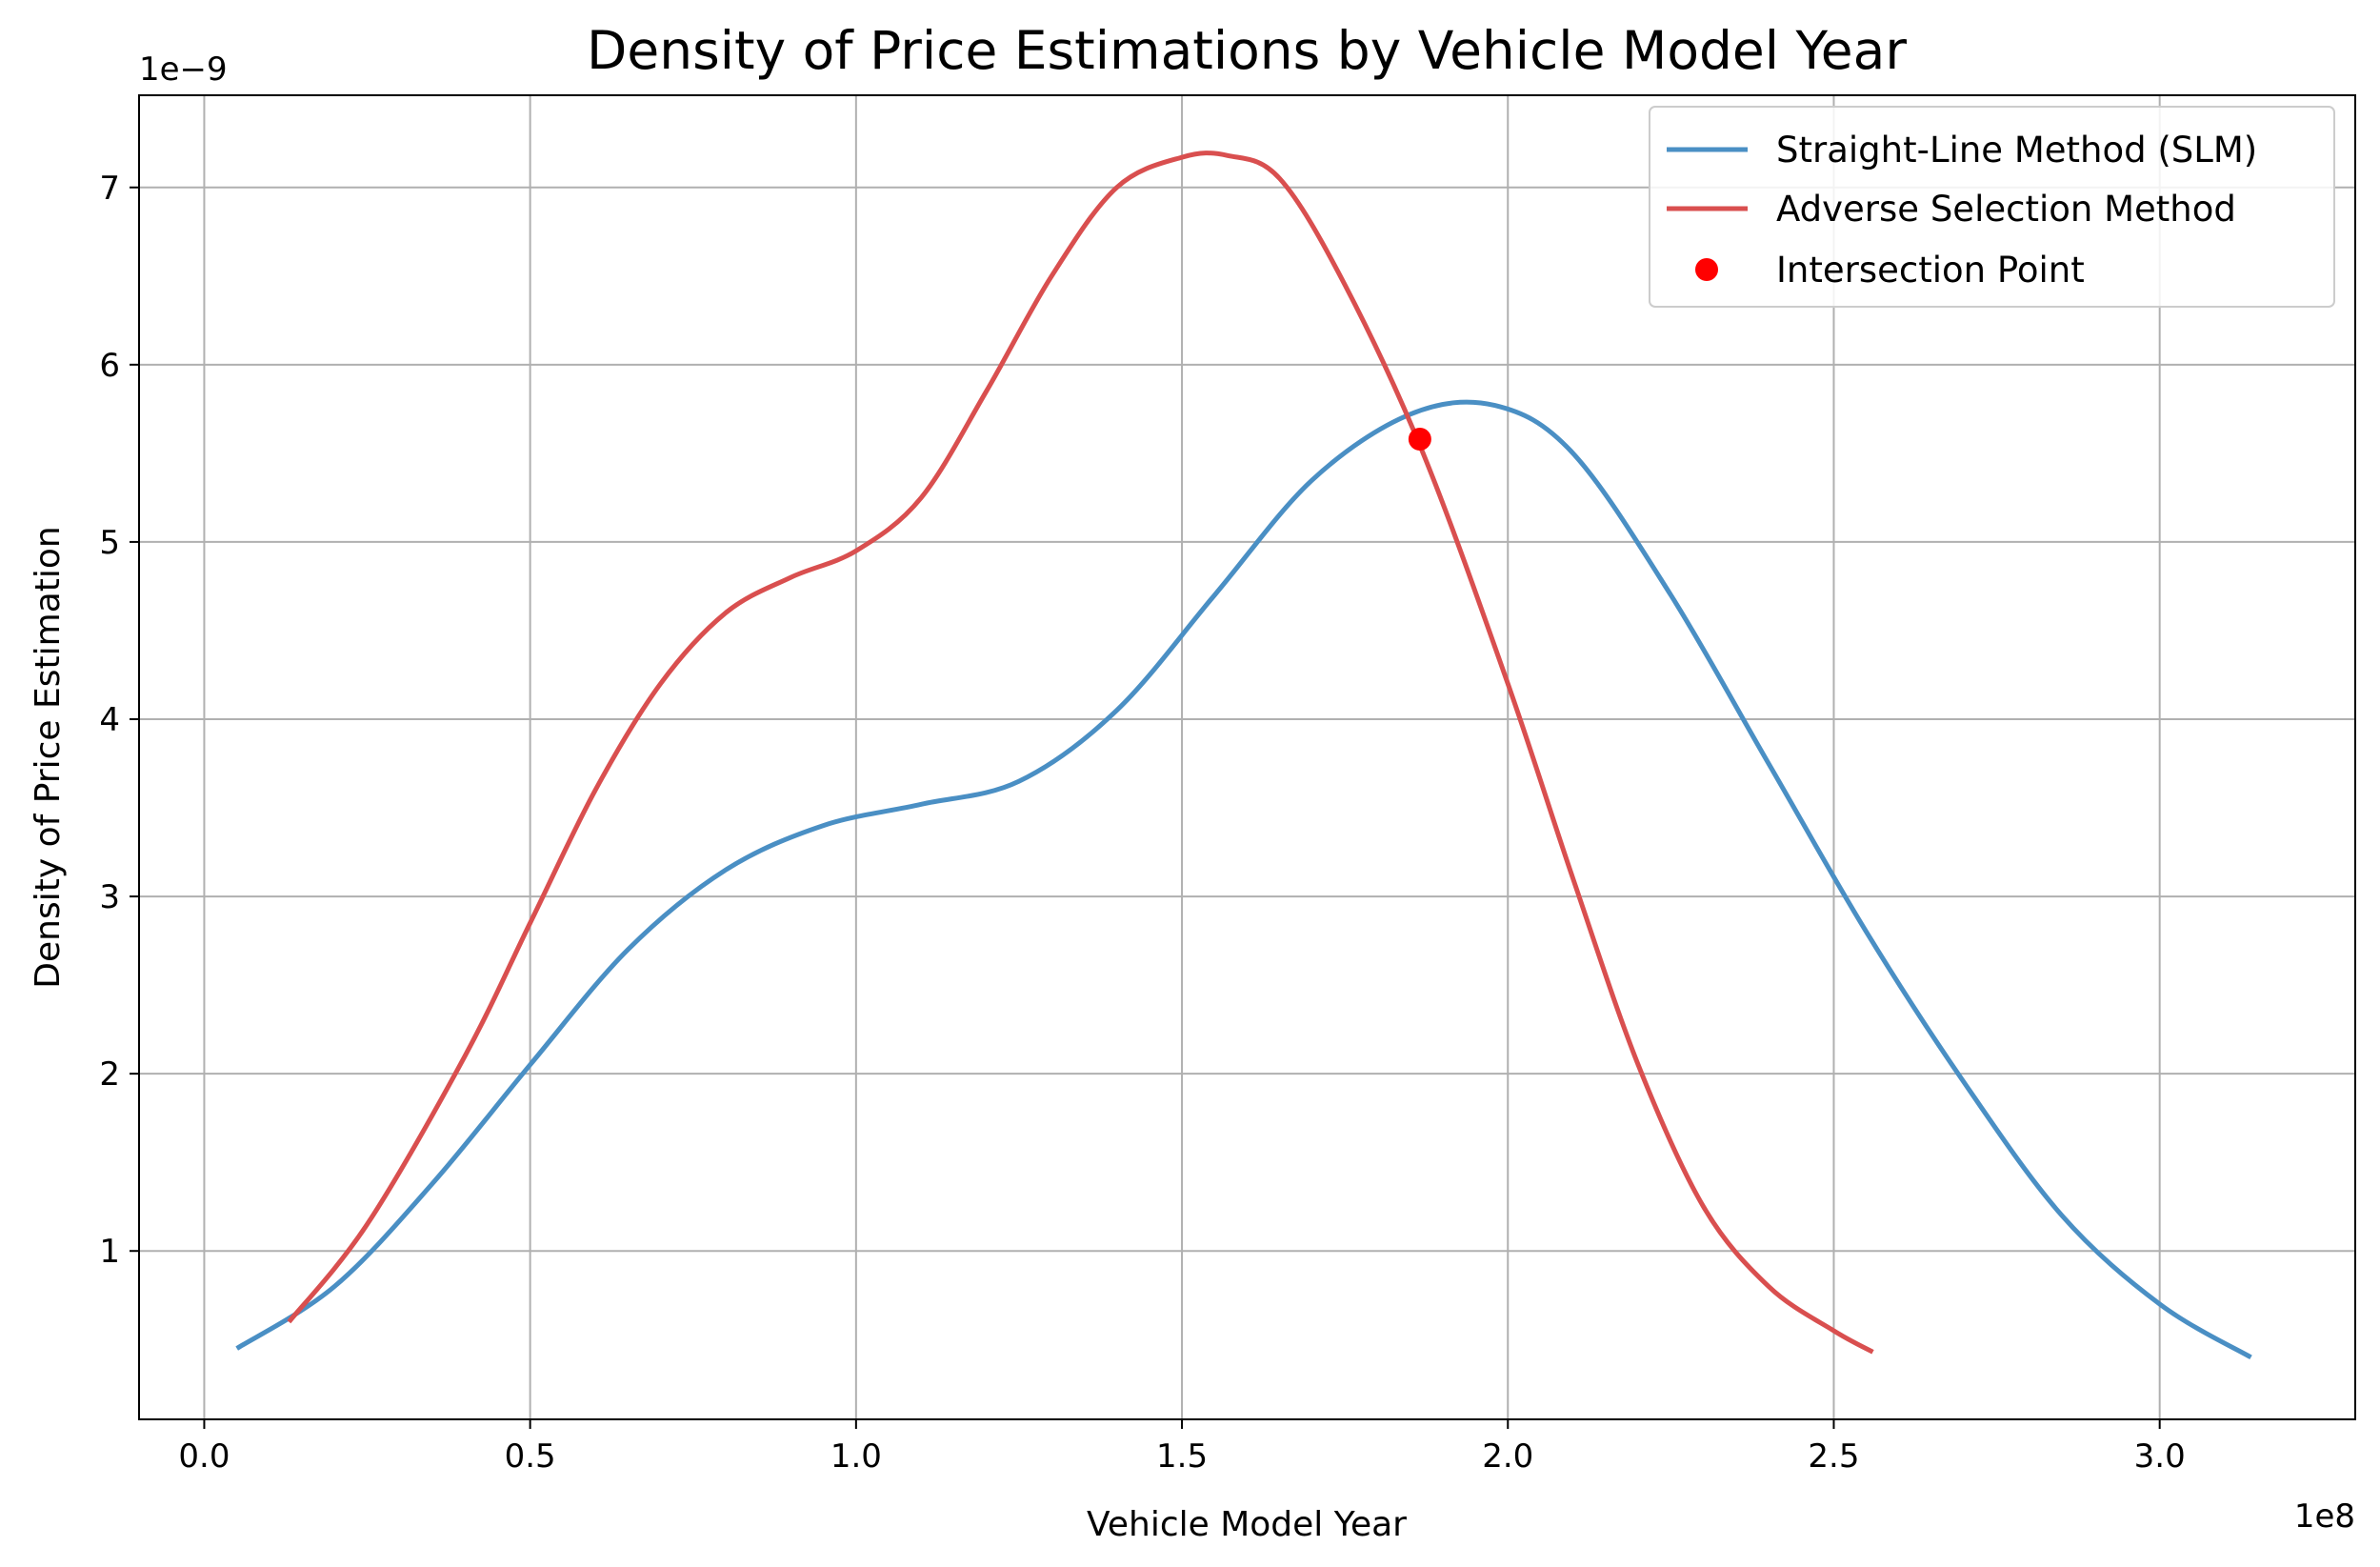 The width and height of the screenshot is (2380, 1567). Describe the element at coordinates (109, 189) in the screenshot. I see `y-tick-label: 7` at that location.